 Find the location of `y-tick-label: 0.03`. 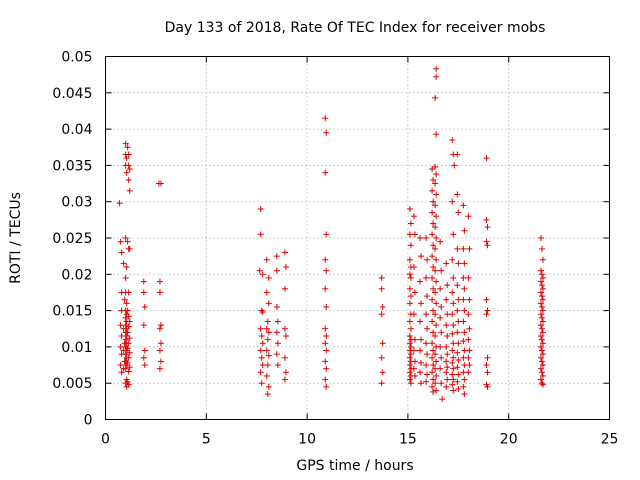

y-tick-label: 0.03 is located at coordinates (76, 203).